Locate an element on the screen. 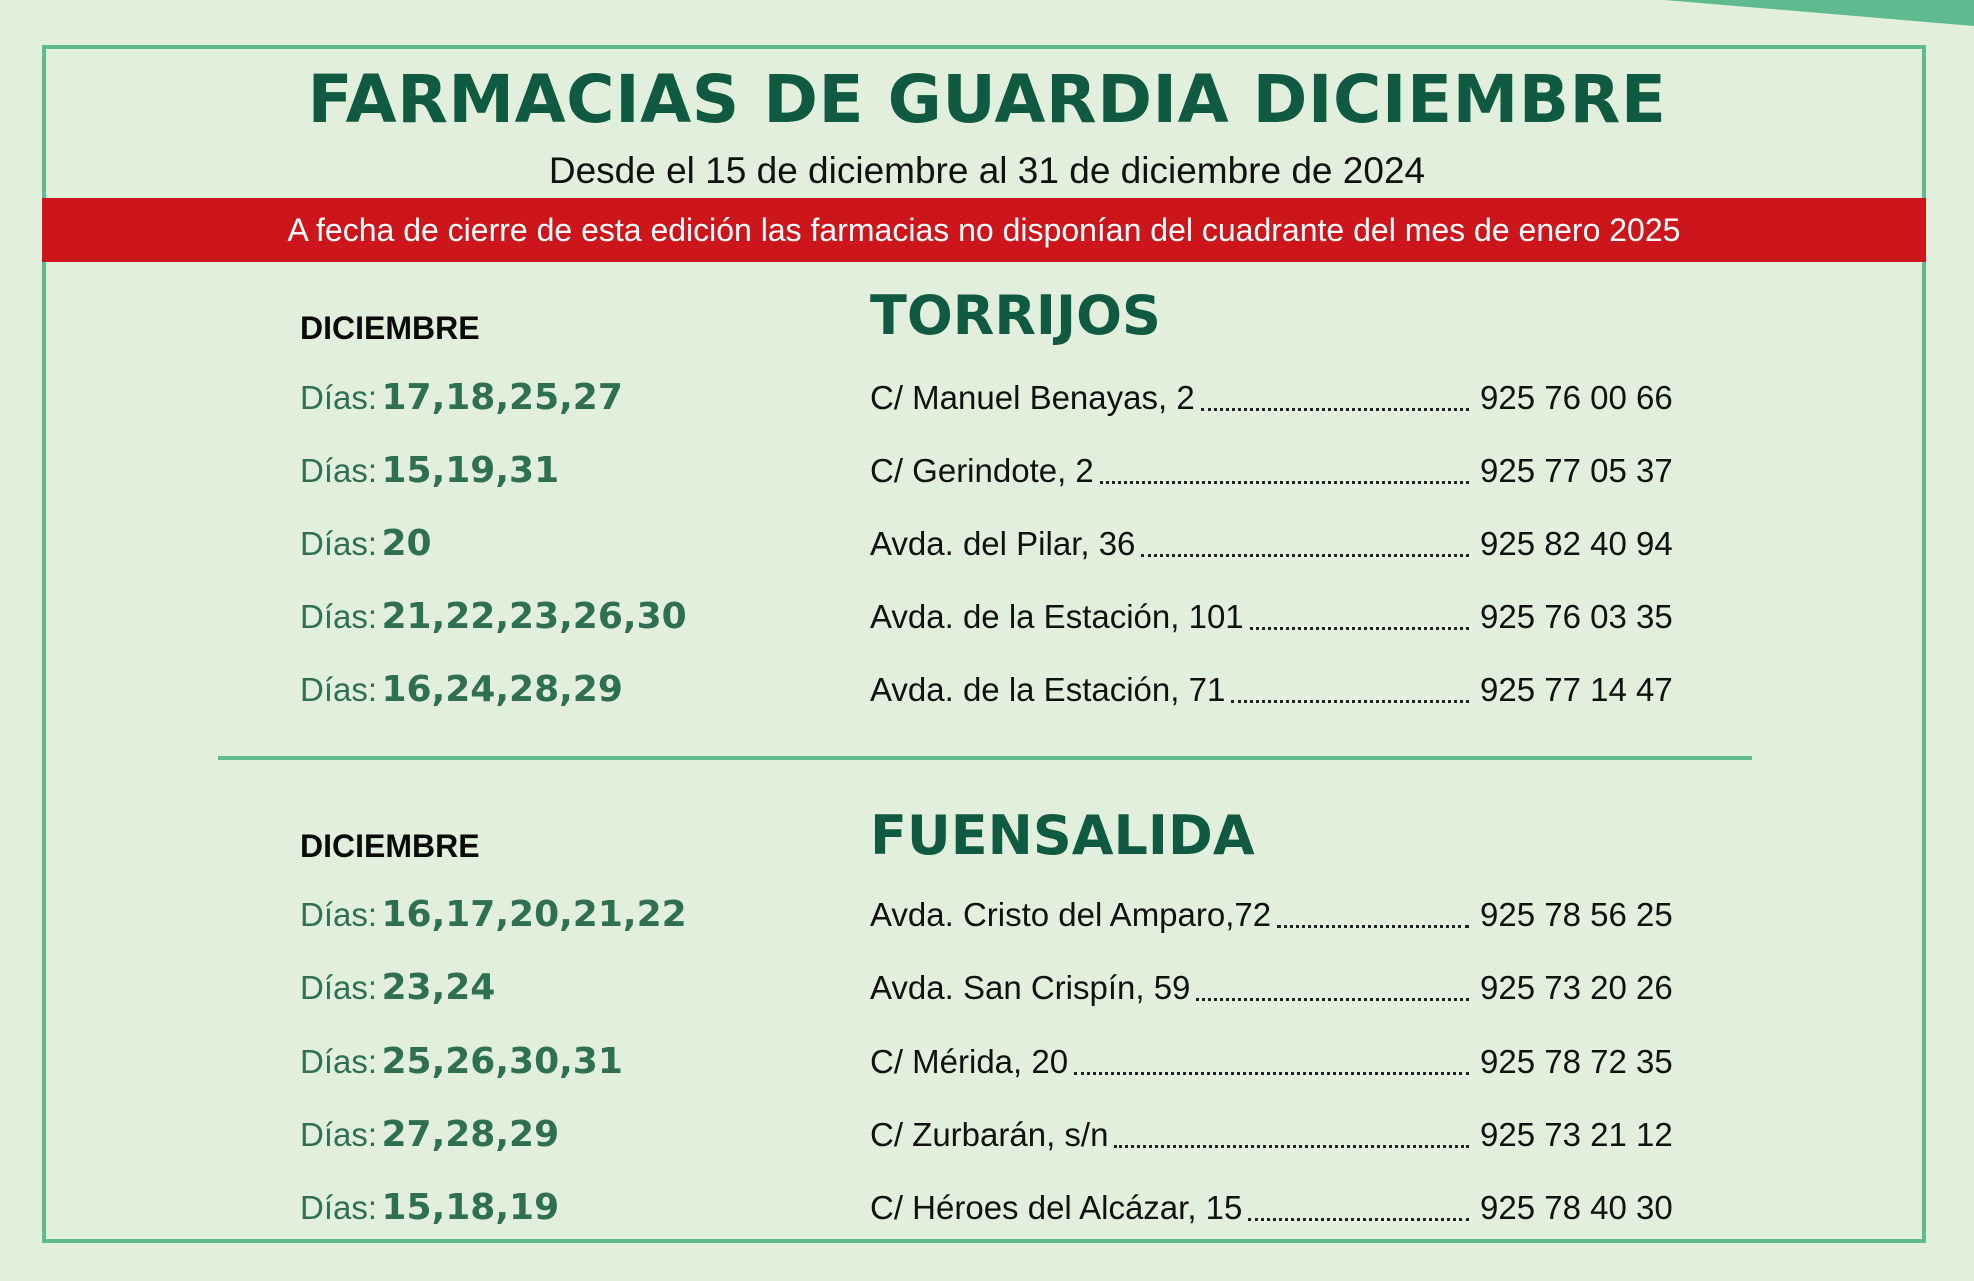 Image resolution: width=1974 pixels, height=1281 pixels. address: C/ Héroes del Alcázar, 15 is located at coordinates (1056, 1207).